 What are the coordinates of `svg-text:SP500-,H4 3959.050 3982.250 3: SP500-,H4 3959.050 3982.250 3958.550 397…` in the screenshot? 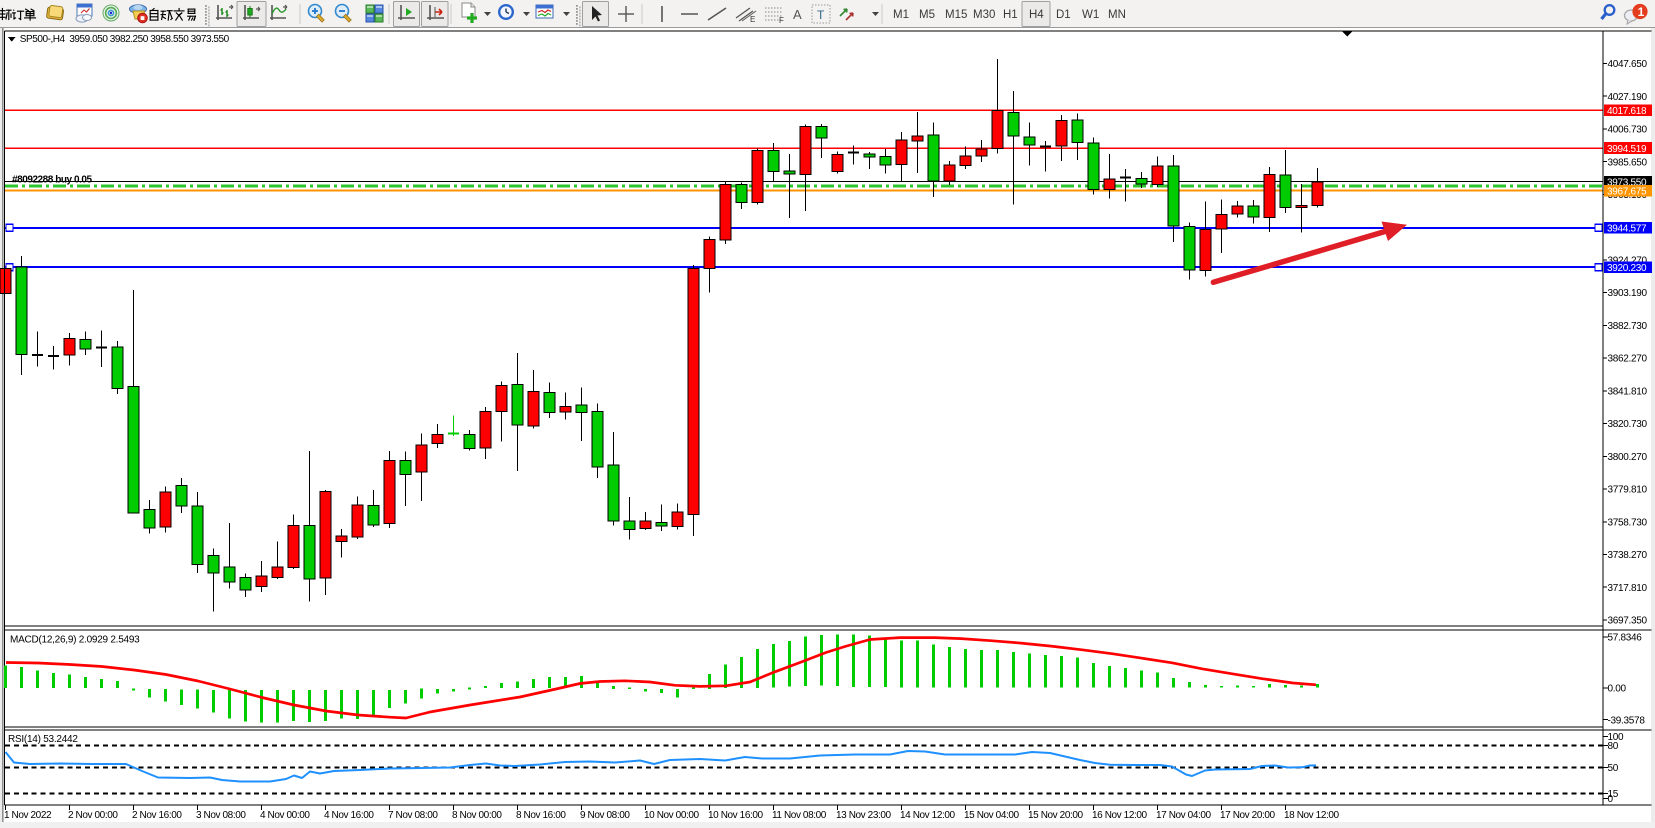 It's located at (125, 39).